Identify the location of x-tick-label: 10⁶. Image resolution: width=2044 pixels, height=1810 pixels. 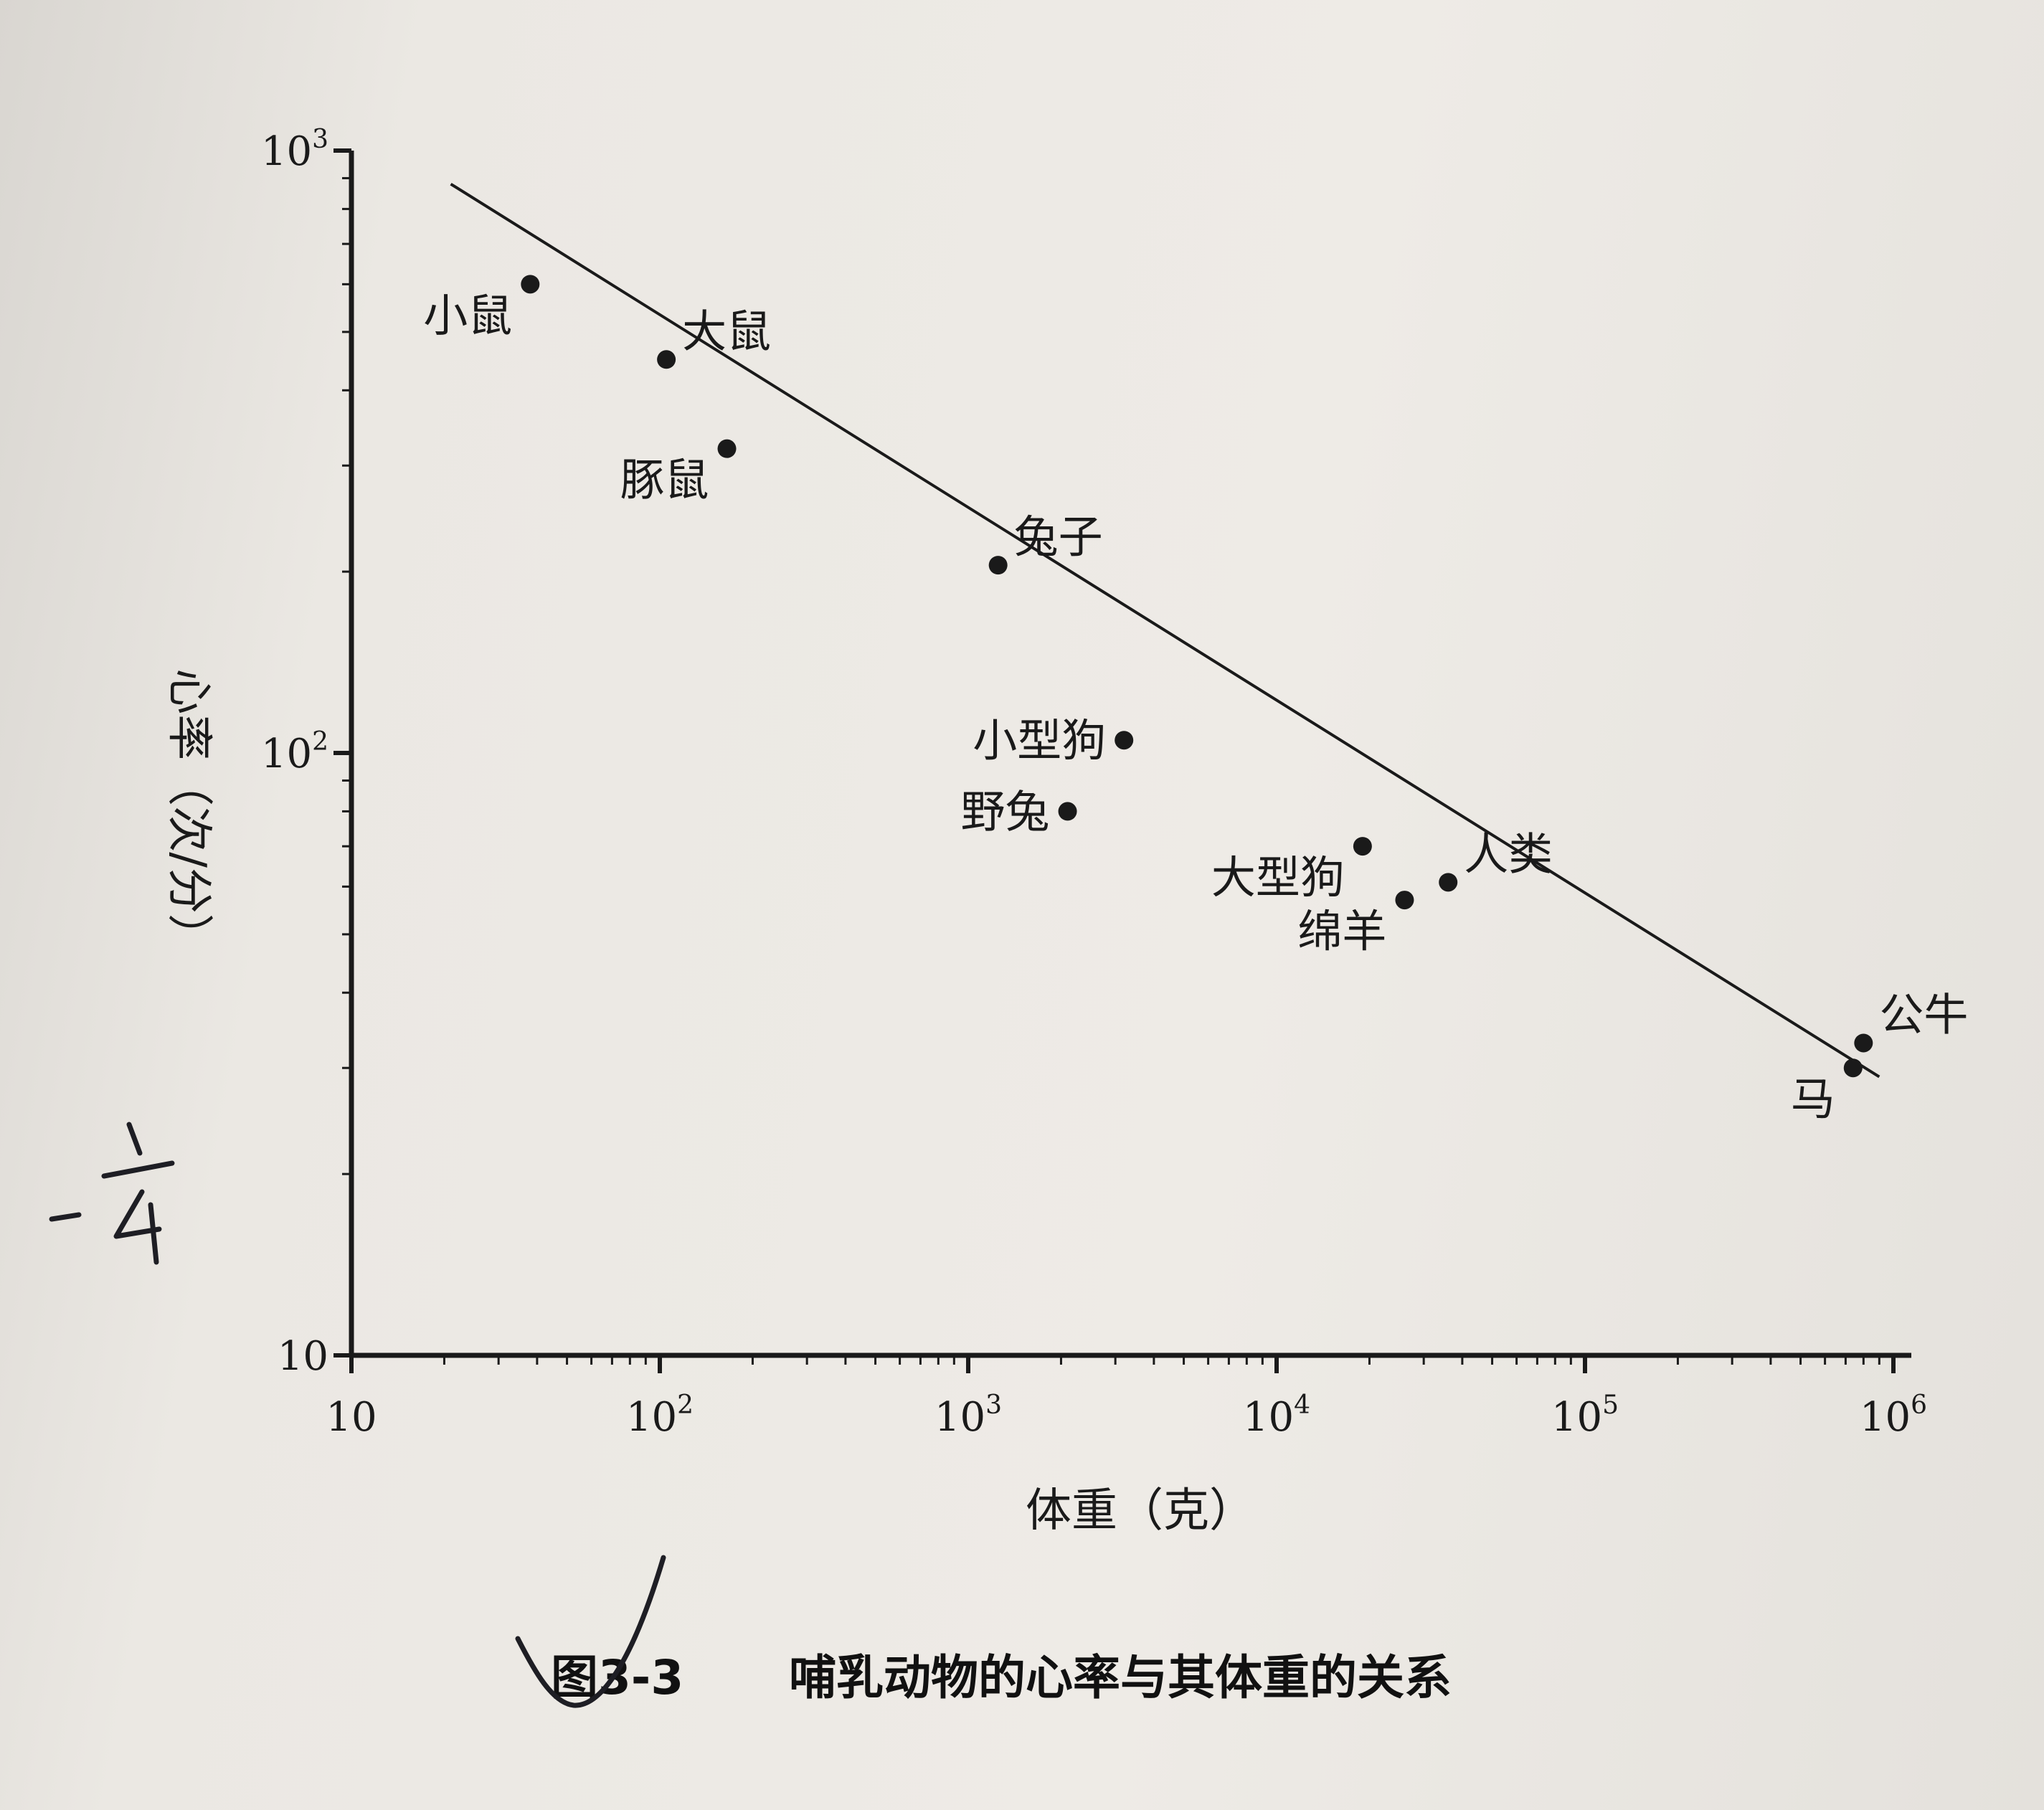
(1893, 1416).